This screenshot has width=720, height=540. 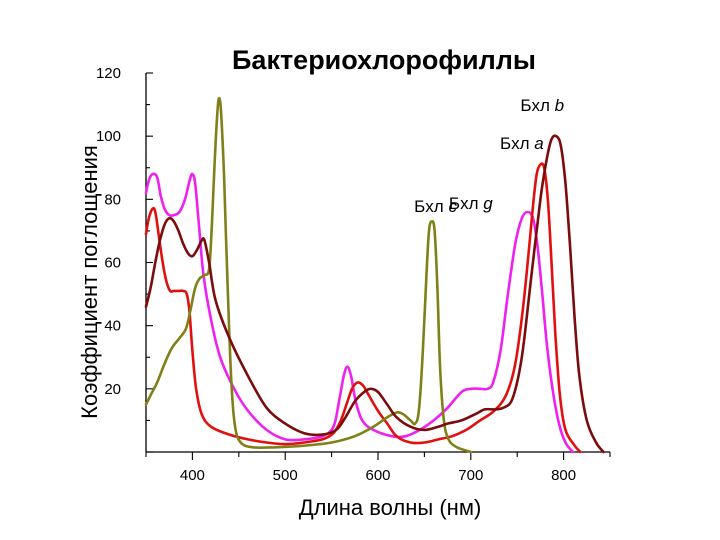 I want to click on y-axis-label: Коэффициент поглощения, so click(x=89, y=282).